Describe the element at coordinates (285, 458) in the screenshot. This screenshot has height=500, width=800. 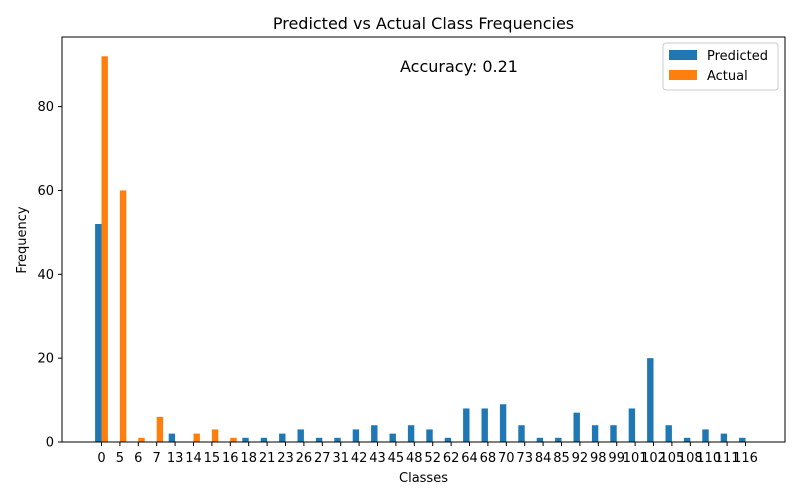
I see `x-tick-label: 23` at that location.